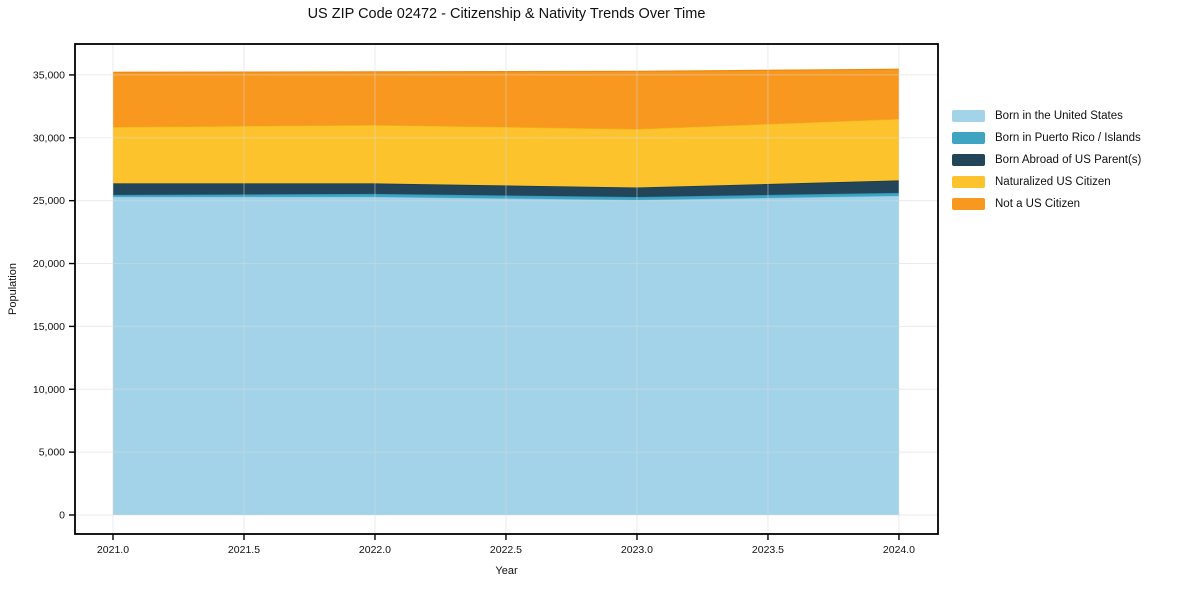  Describe the element at coordinates (1053, 182) in the screenshot. I see `legend-label: Naturalized US Citizen` at that location.